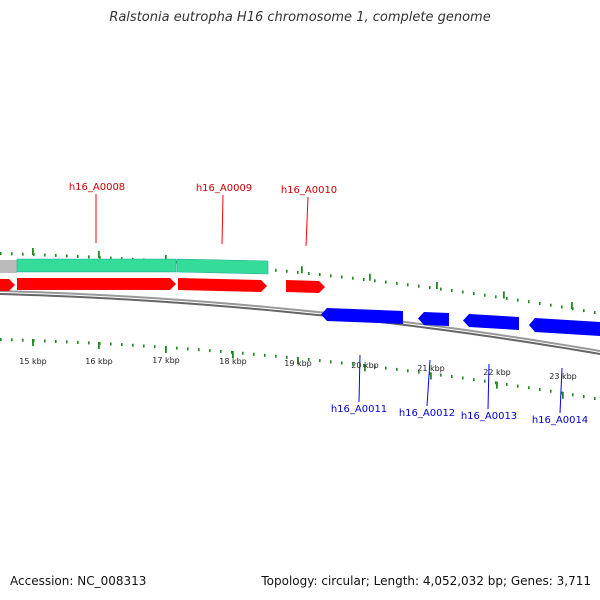 This screenshot has height=600, width=600. Describe the element at coordinates (162, 285) in the screenshot. I see `forward-gene-track` at that location.